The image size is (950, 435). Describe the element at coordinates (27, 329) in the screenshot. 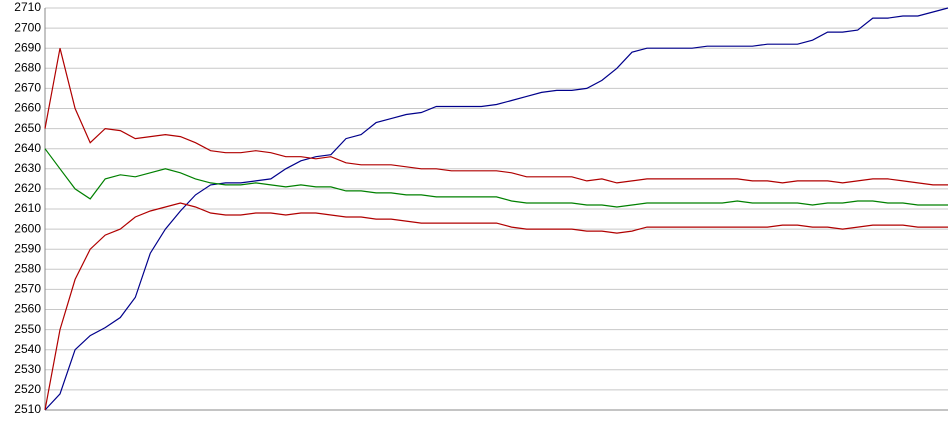

I see `y-tick-label: 2550` at that location.